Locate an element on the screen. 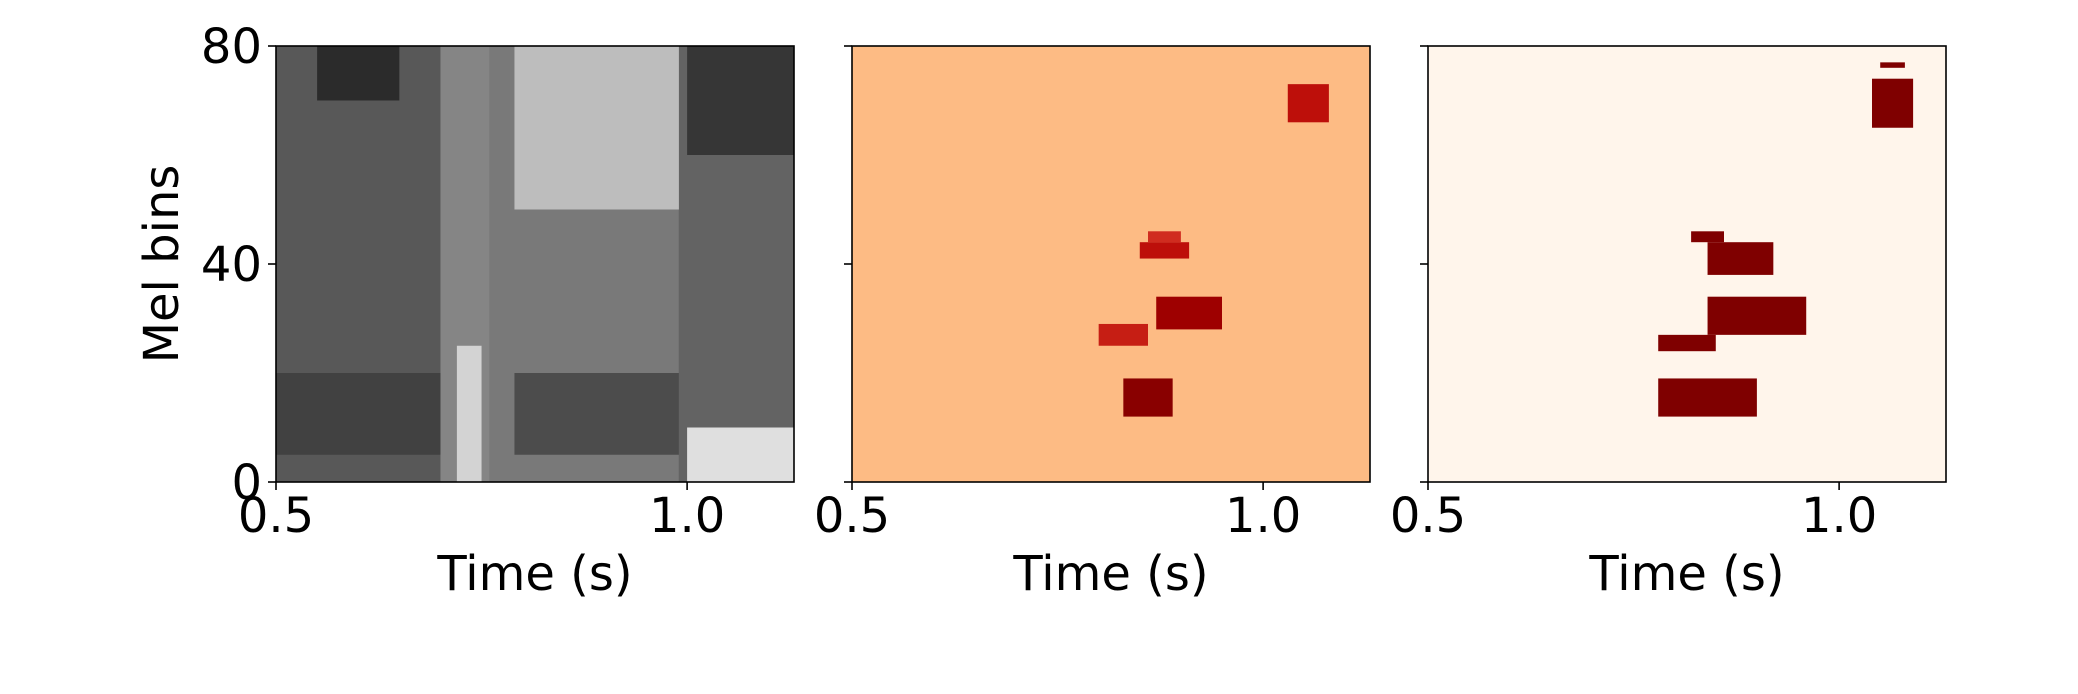 The width and height of the screenshot is (2078, 694). y-tick-label: 0 is located at coordinates (246, 483).